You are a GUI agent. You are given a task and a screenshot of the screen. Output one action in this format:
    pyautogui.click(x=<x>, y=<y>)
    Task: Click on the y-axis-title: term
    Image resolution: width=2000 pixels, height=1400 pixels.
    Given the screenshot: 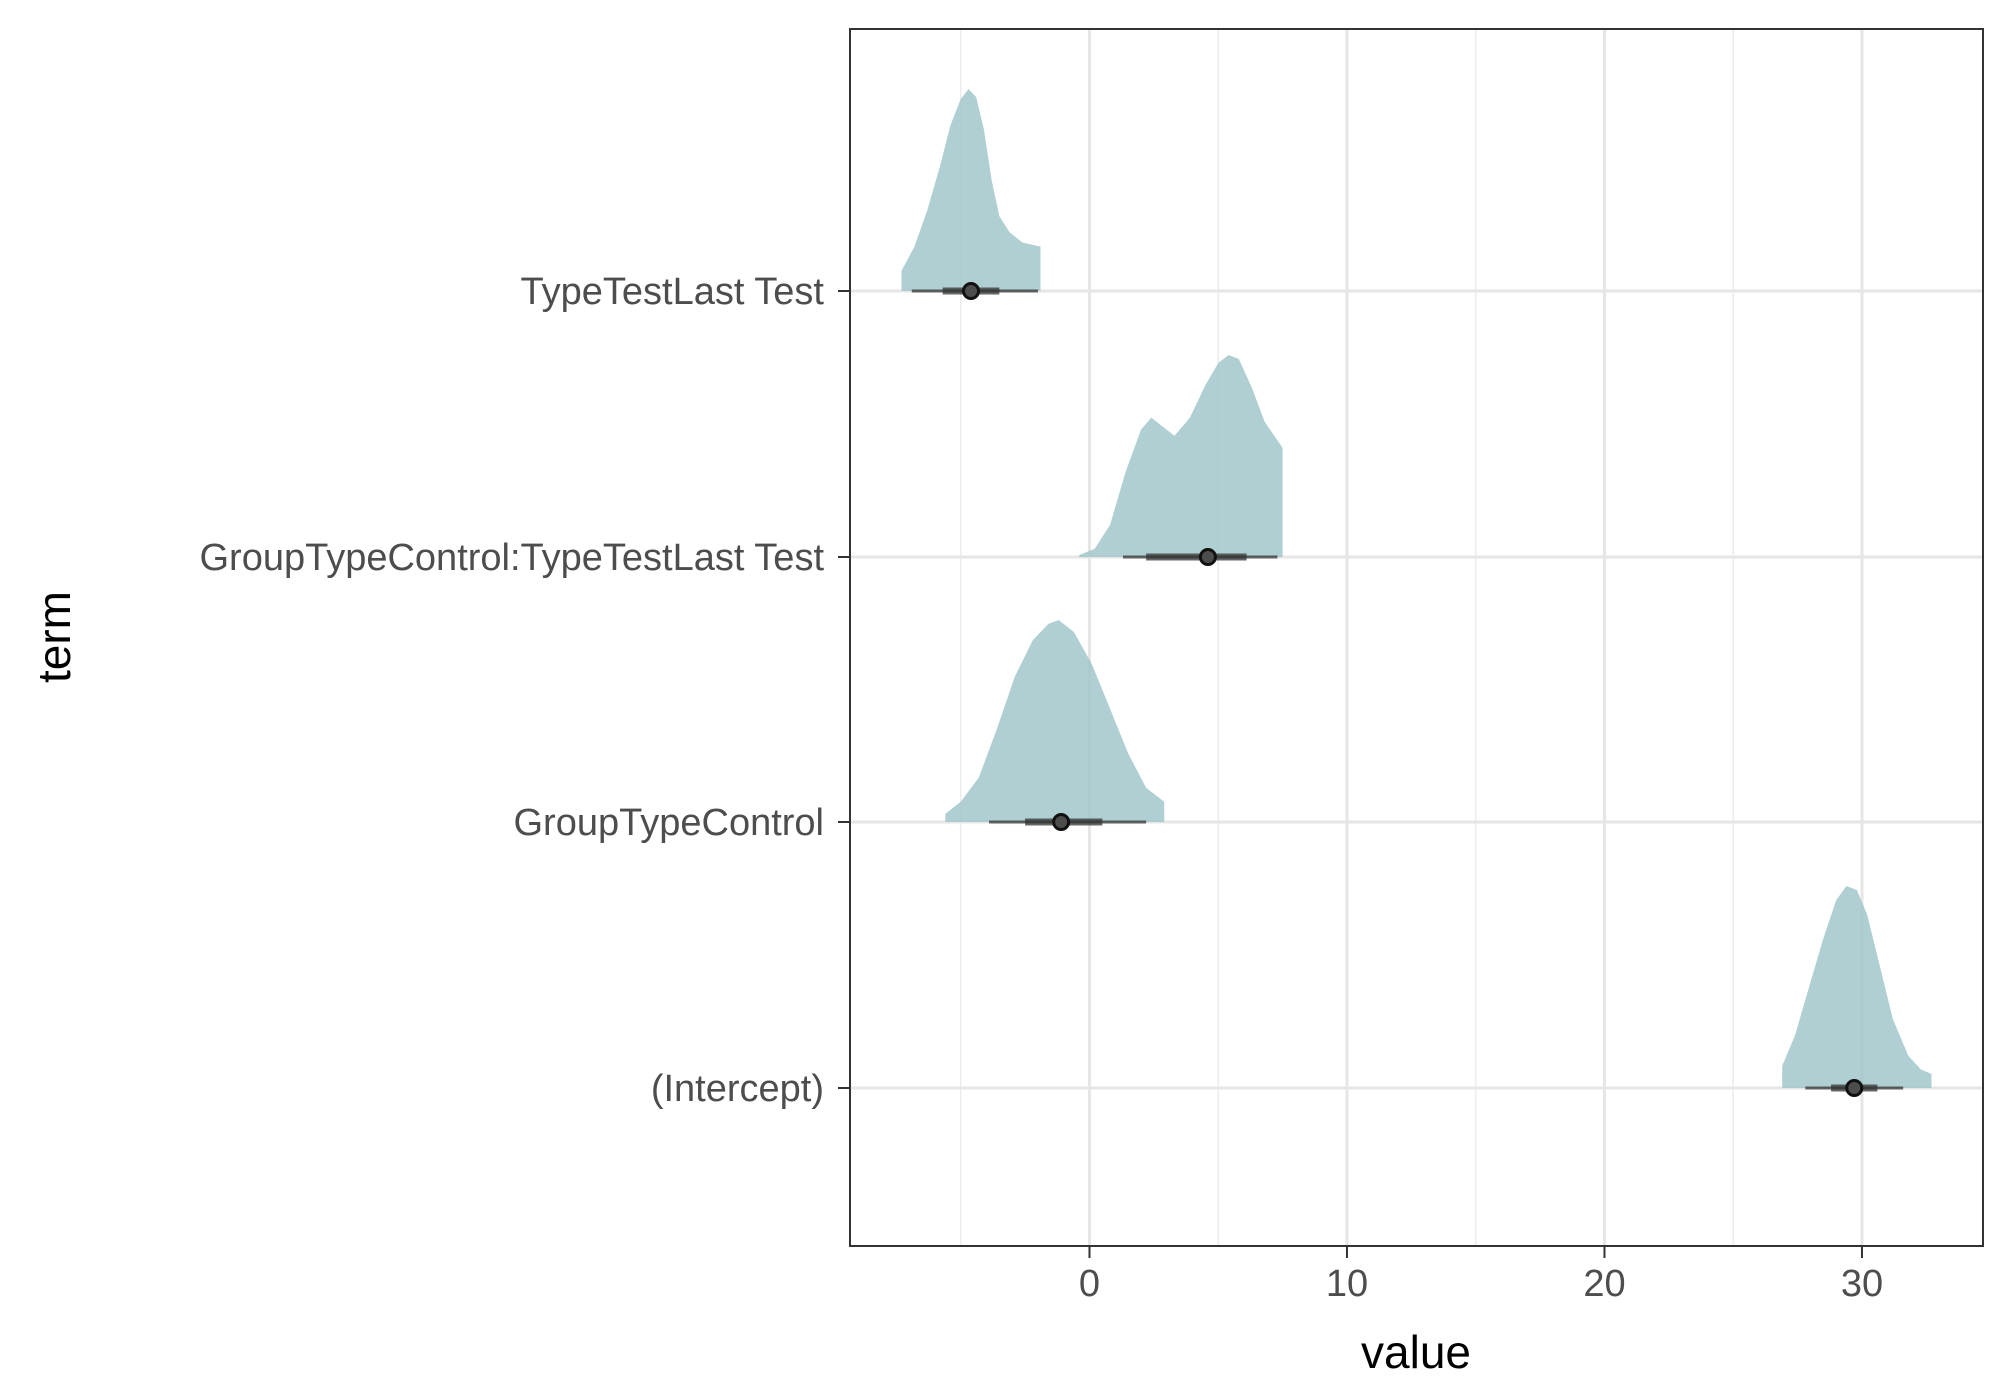 What is the action you would take?
    pyautogui.click(x=54, y=637)
    